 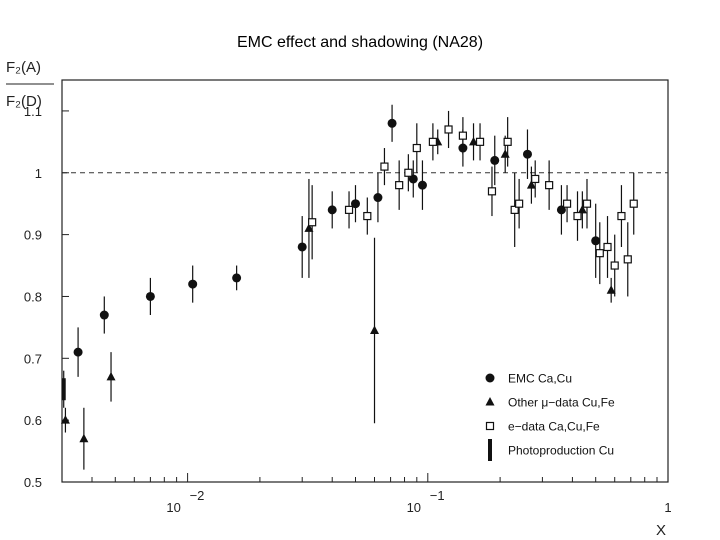 I want to click on x-tick-label-exponent: −2, so click(x=197, y=495).